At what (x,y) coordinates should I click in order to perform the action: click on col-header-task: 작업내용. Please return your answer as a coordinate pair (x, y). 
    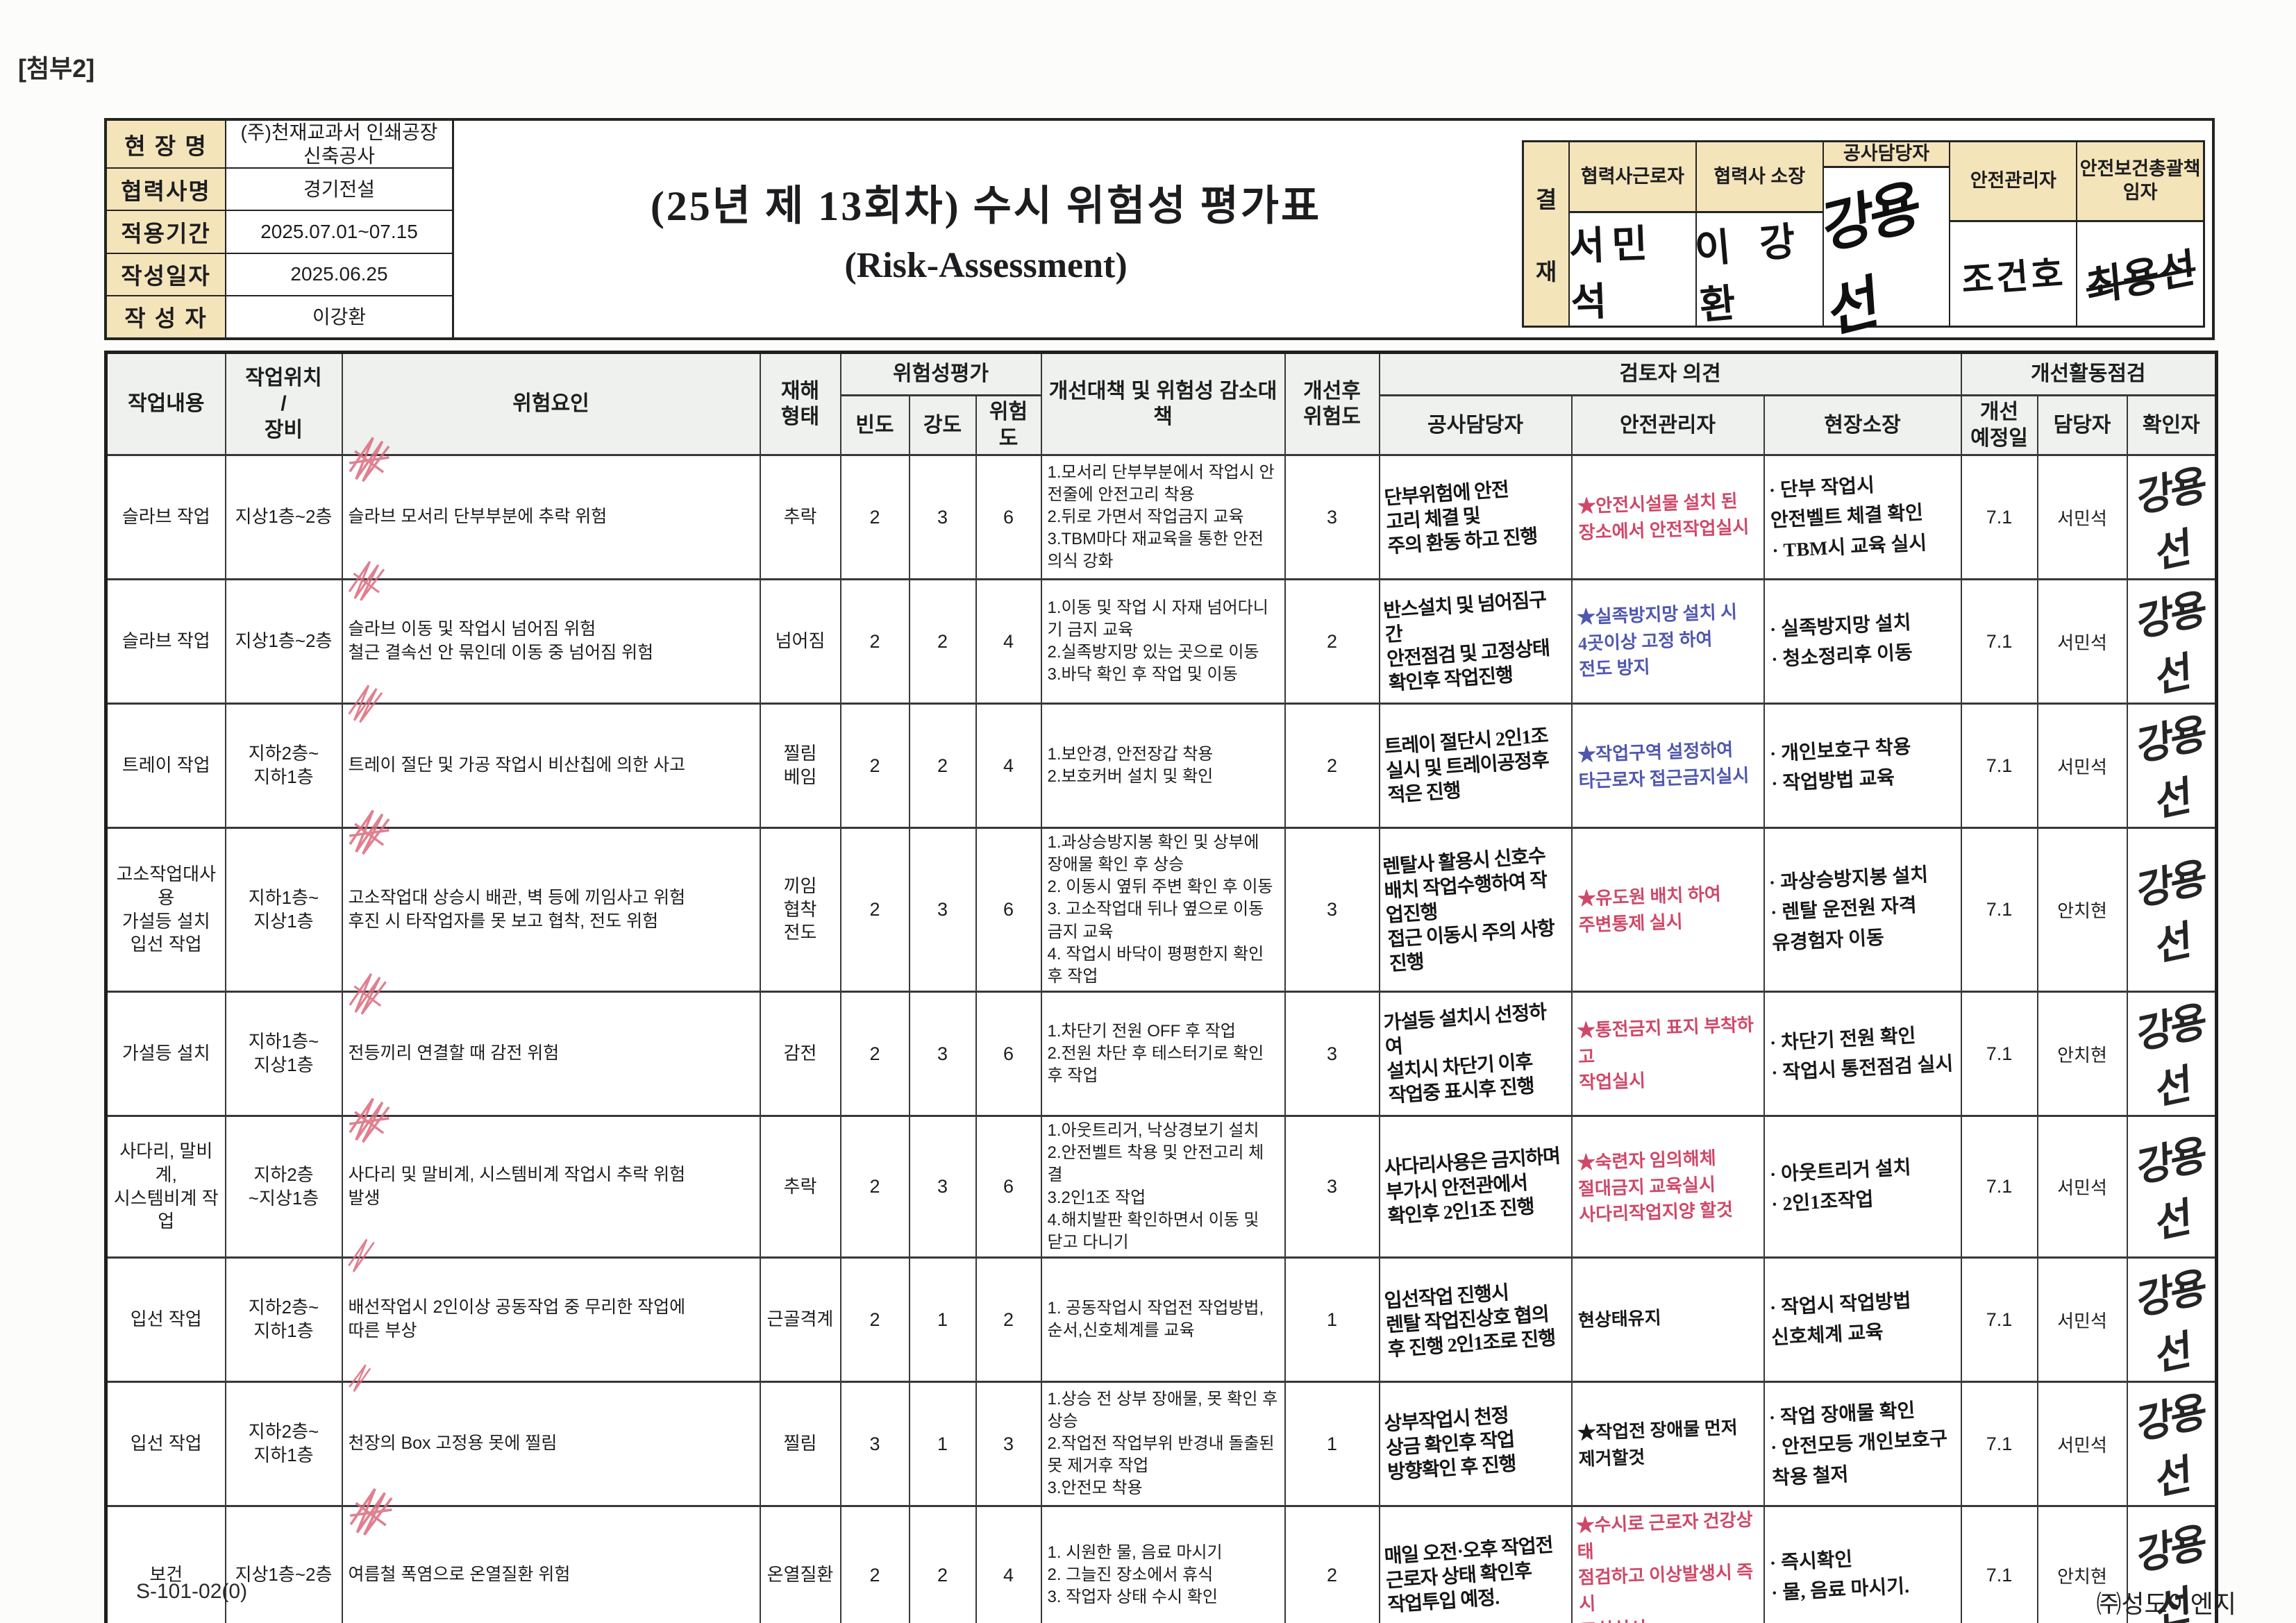
    Looking at the image, I should click on (165, 403).